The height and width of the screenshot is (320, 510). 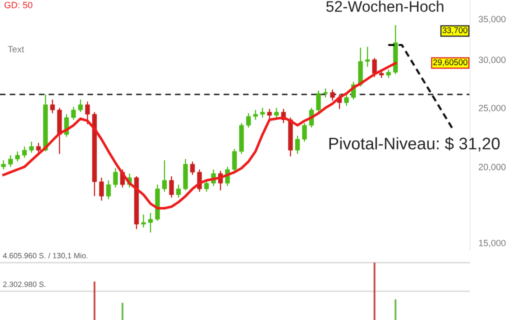 What do you see at coordinates (18, 5) in the screenshot?
I see `text: GD: 50` at bounding box center [18, 5].